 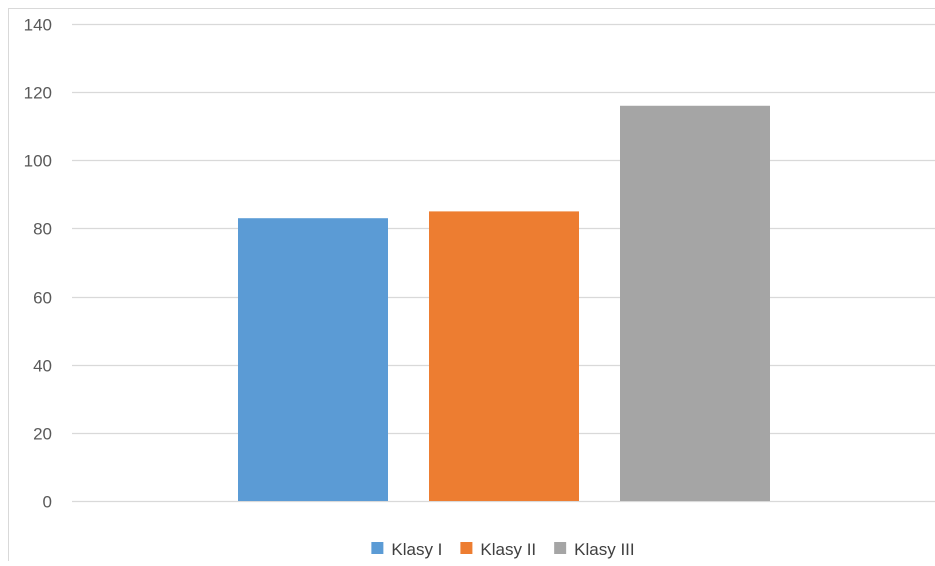 What do you see at coordinates (416, 549) in the screenshot?
I see `legend-label: Klasy I` at bounding box center [416, 549].